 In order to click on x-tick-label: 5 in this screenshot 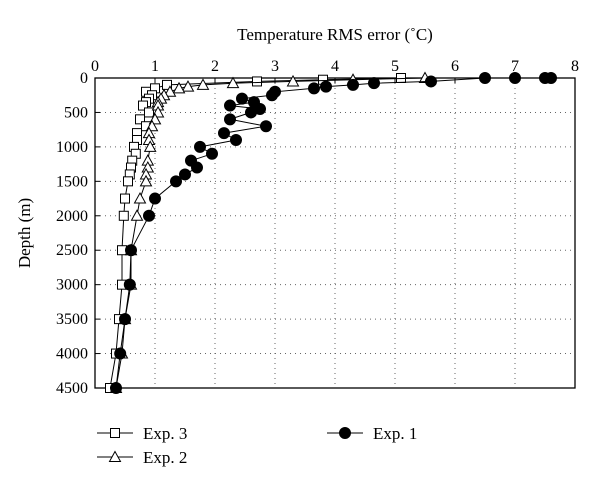, I will do `click(395, 66)`.